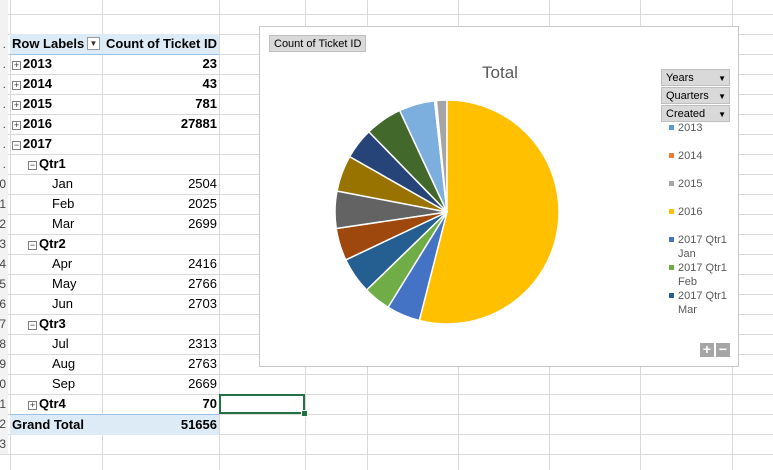 The image size is (773, 470). Describe the element at coordinates (686, 114) in the screenshot. I see `created-label: Created` at that location.